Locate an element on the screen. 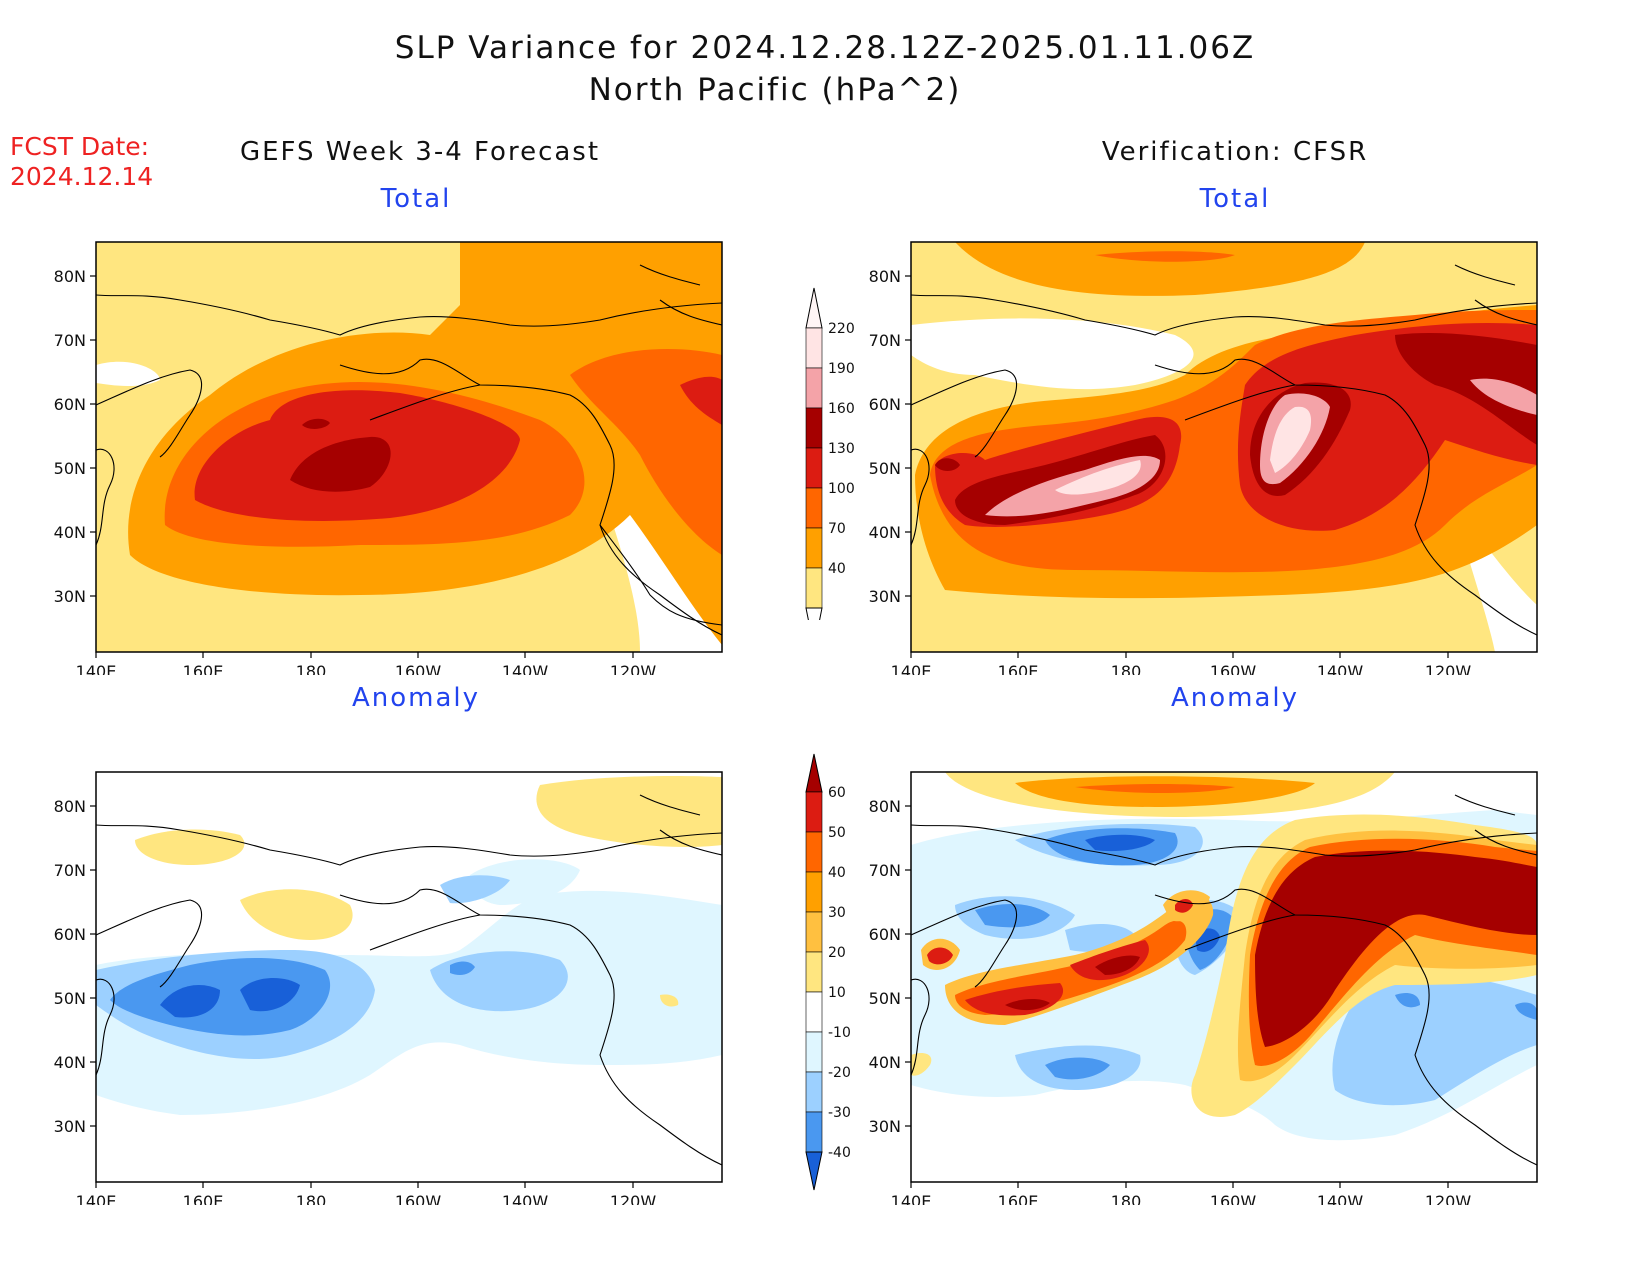 The width and height of the screenshot is (1650, 1275). cfsr-total-coastlines is located at coordinates (1224, 450).